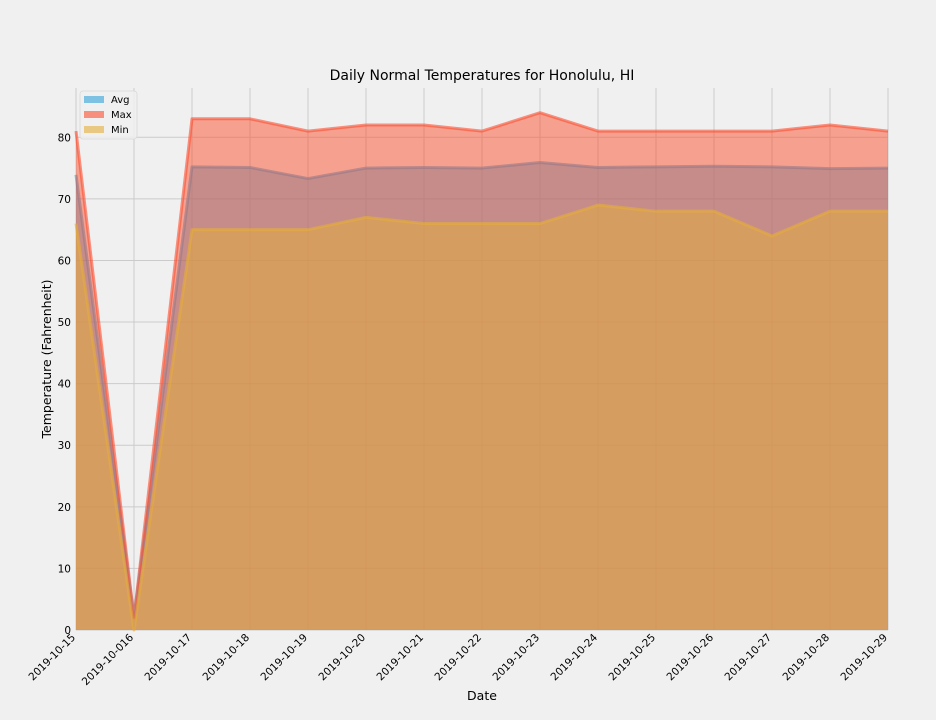  What do you see at coordinates (120, 130) in the screenshot?
I see `legend-label-min: Min` at bounding box center [120, 130].